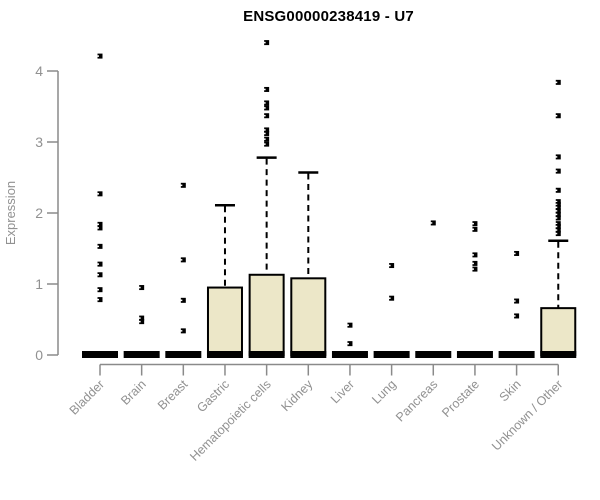  Describe the element at coordinates (460, 398) in the screenshot. I see `x-category-label-prostate: Prostate` at that location.